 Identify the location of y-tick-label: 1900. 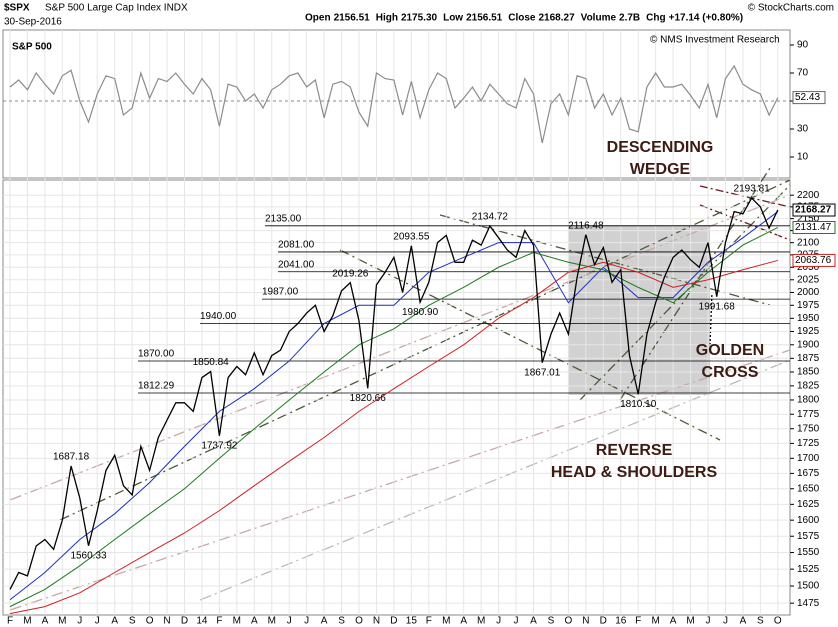
(808, 344).